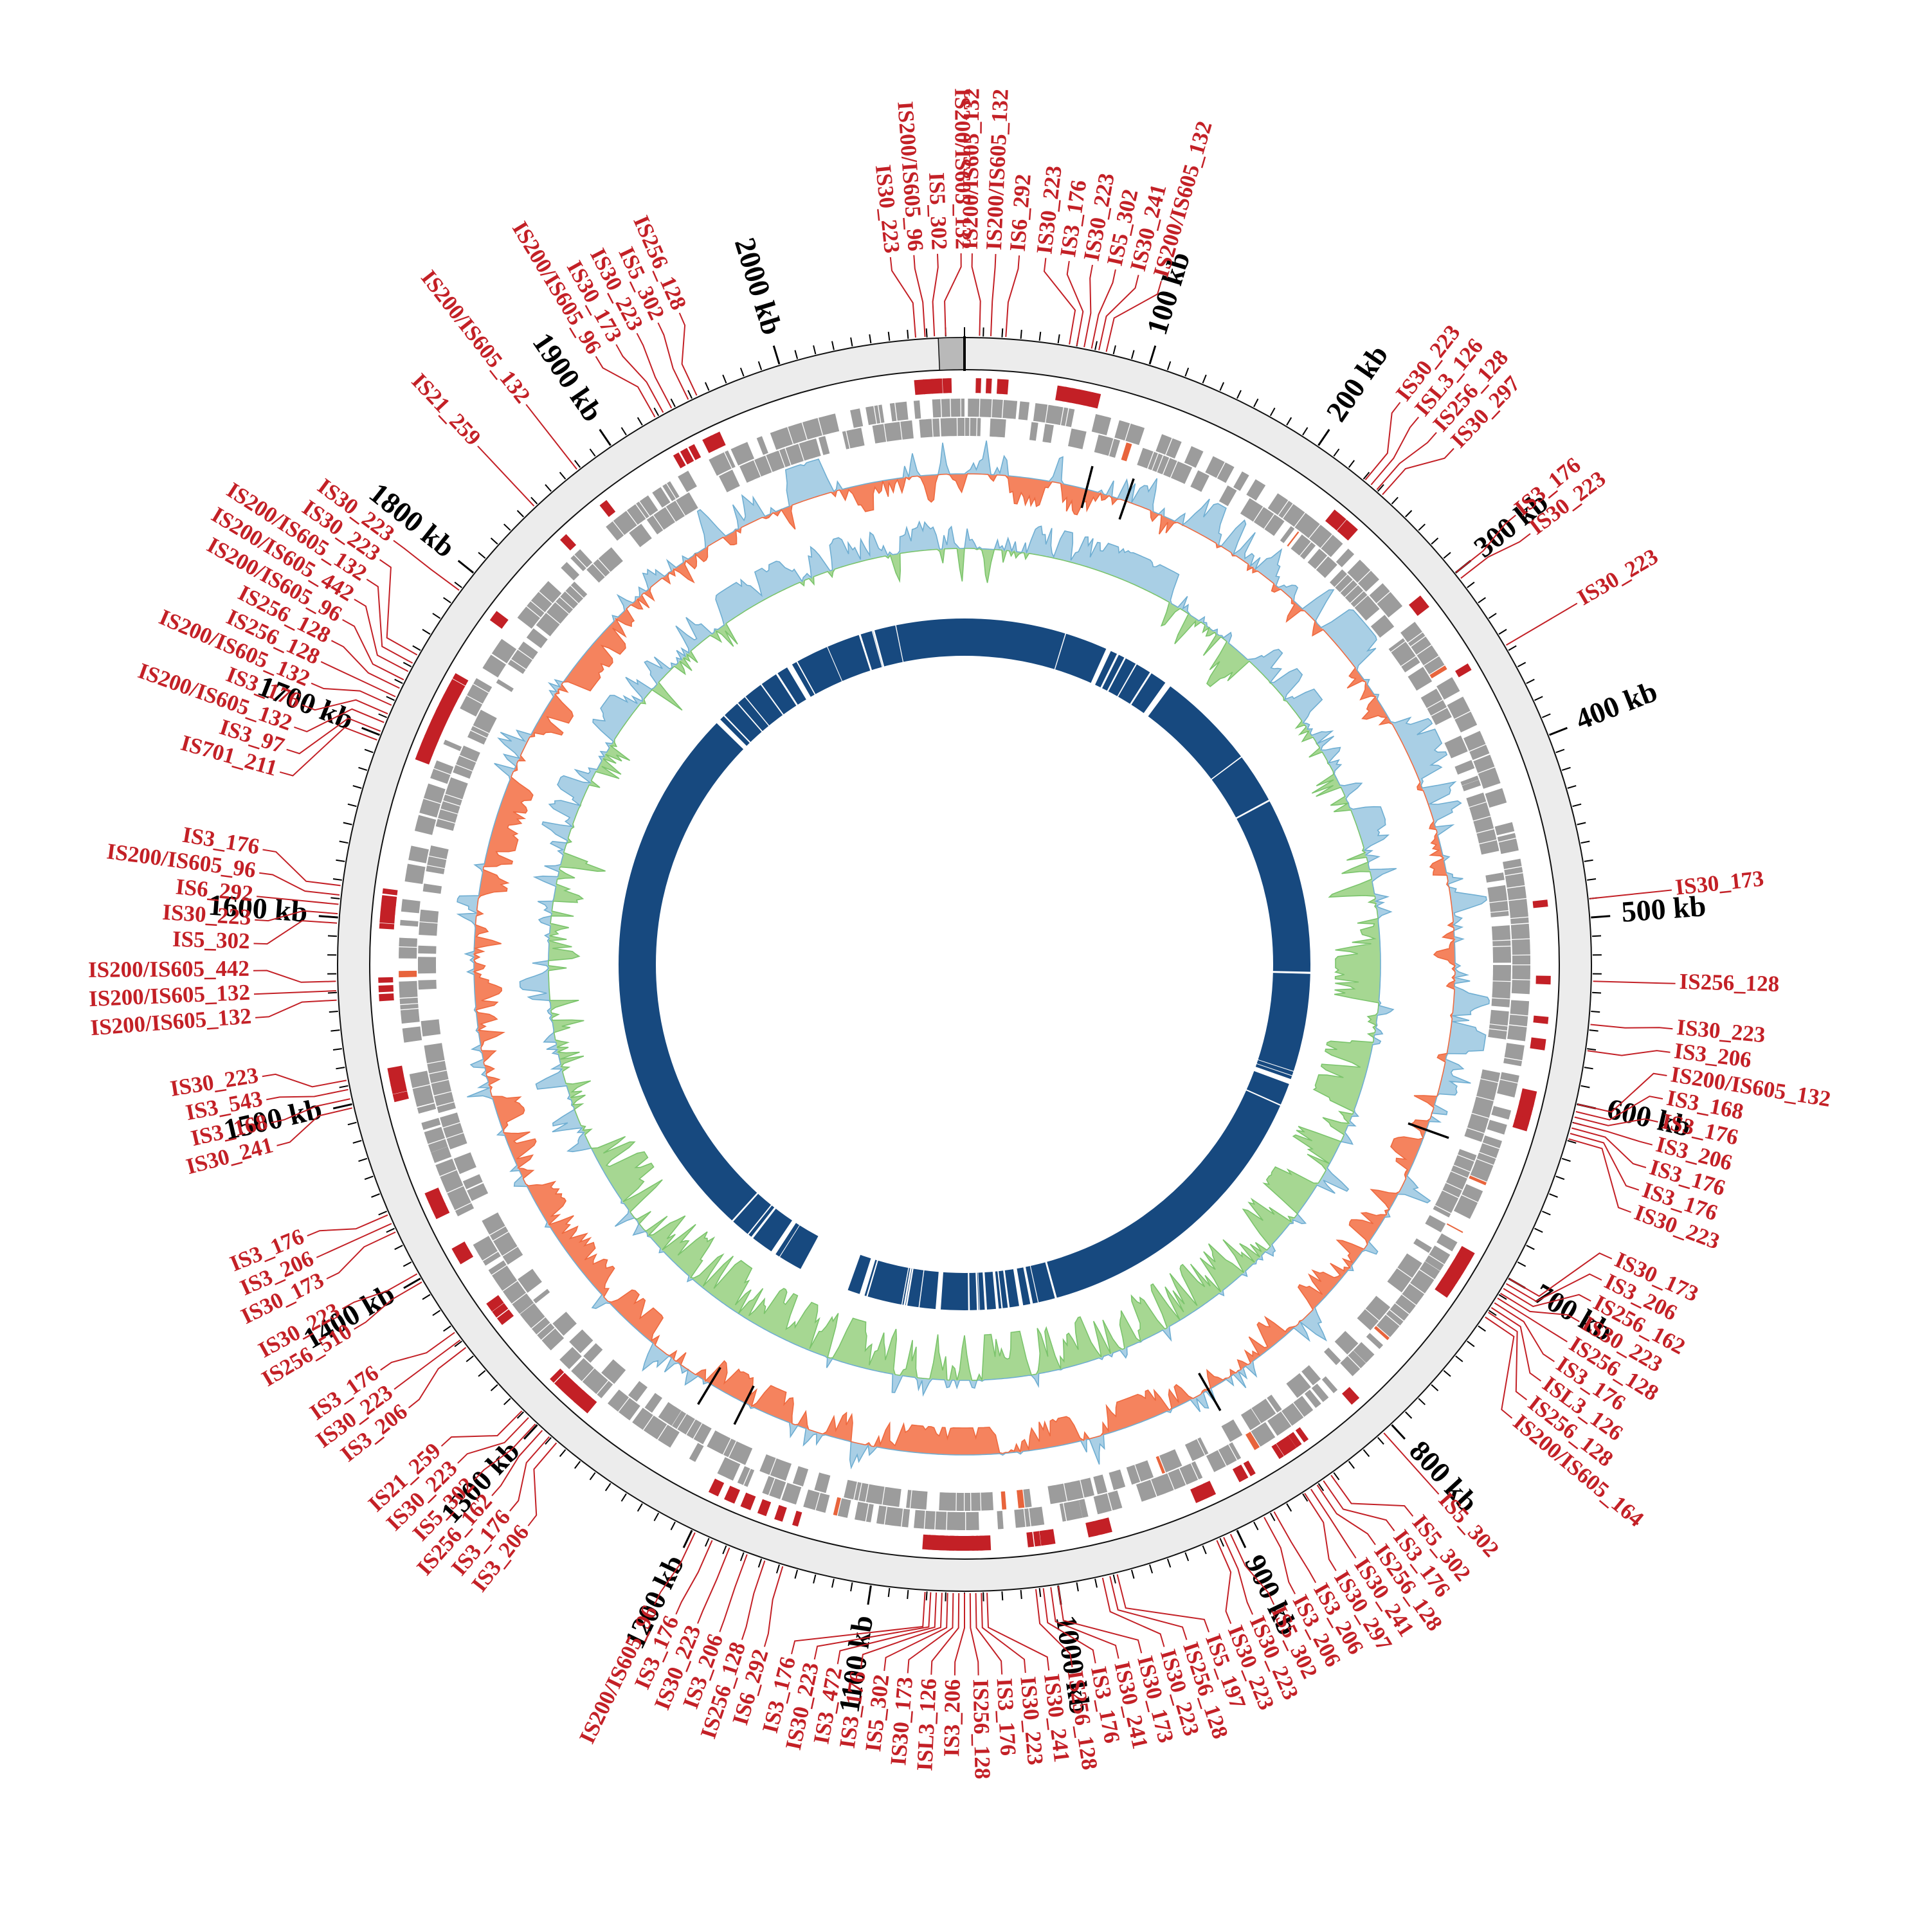 Image resolution: width=1929 pixels, height=1932 pixels. What do you see at coordinates (1617, 577) in the screenshot?
I see `is-element-label: IS30_223` at bounding box center [1617, 577].